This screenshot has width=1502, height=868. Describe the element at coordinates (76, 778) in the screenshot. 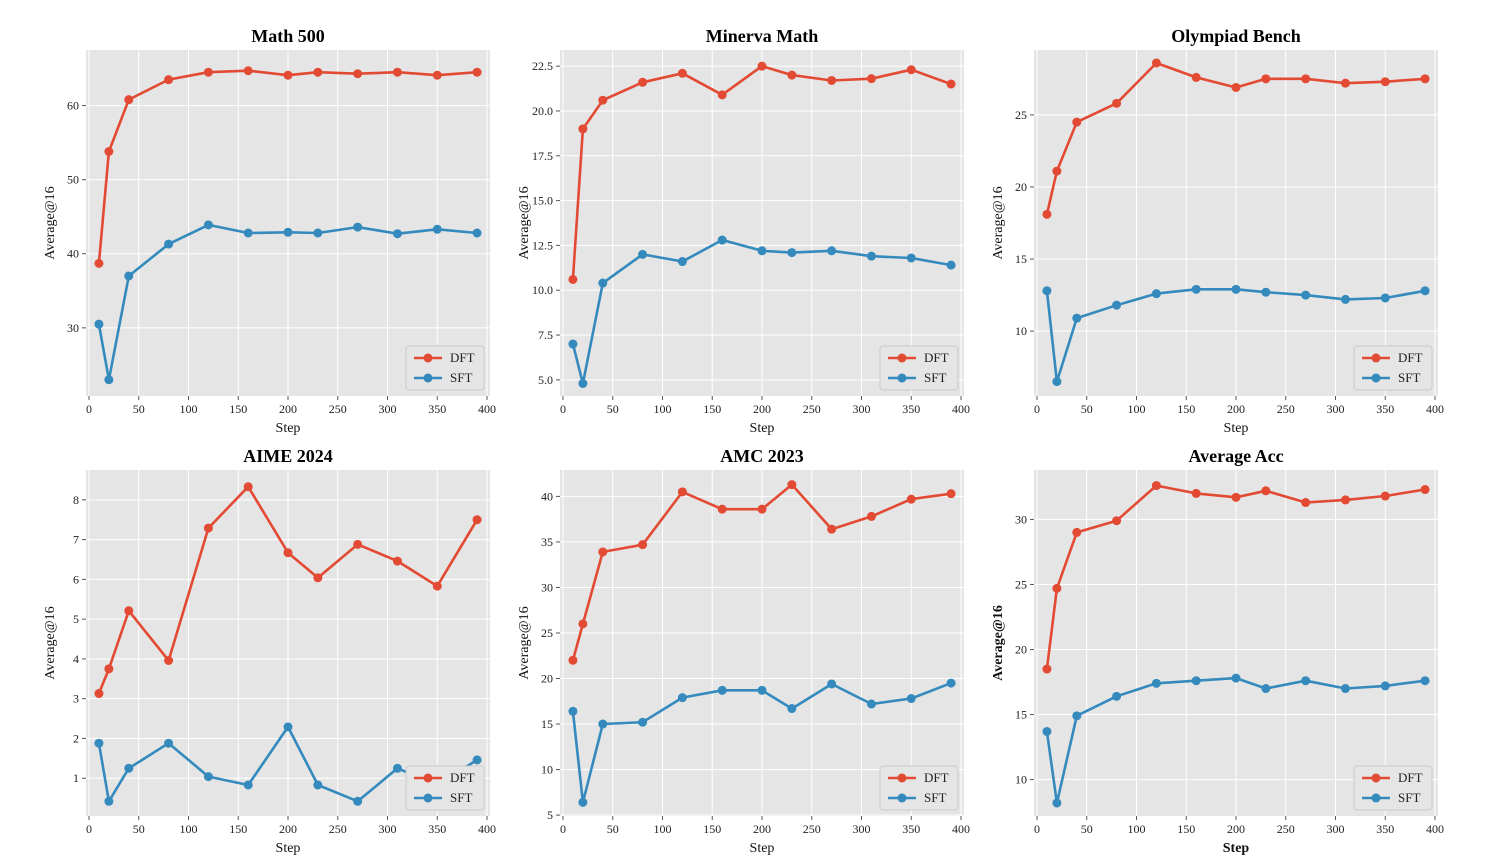

I see `y-tick-label: 1` at that location.